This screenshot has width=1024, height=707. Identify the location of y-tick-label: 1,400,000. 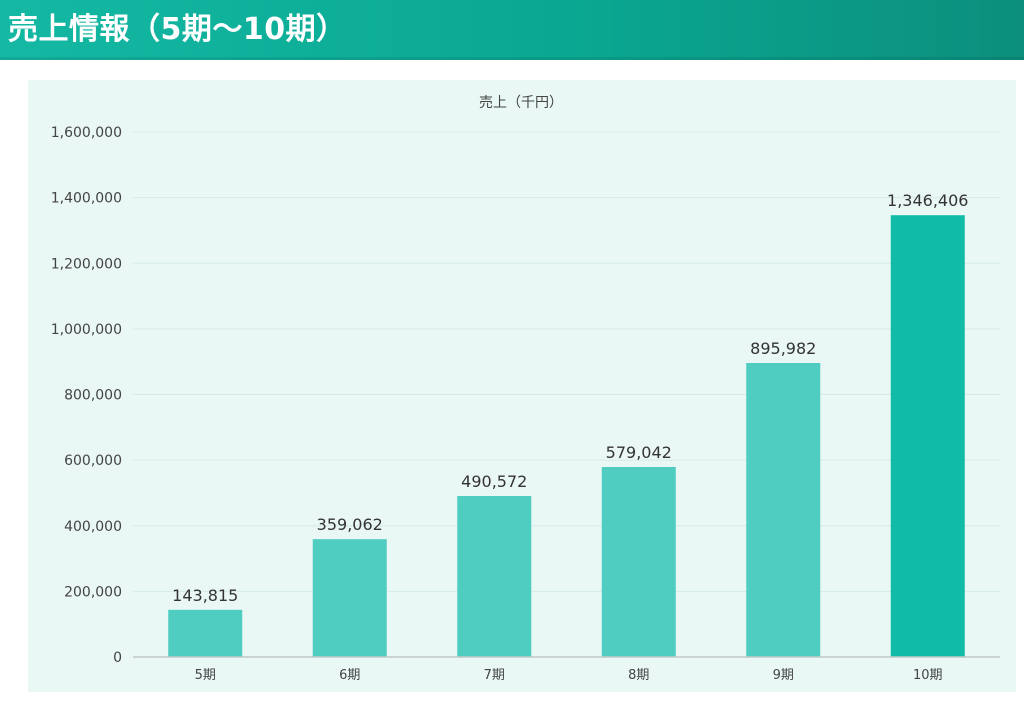
(86, 199).